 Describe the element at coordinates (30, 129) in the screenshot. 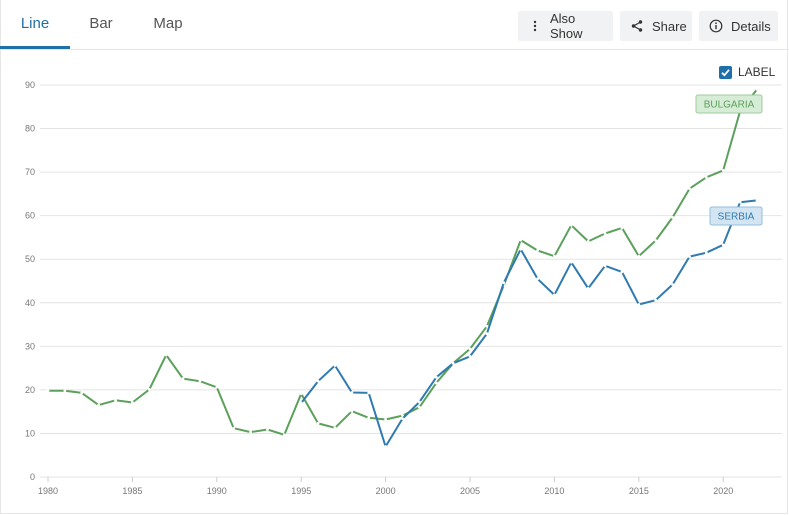

I see `y-tick-label: 80` at that location.